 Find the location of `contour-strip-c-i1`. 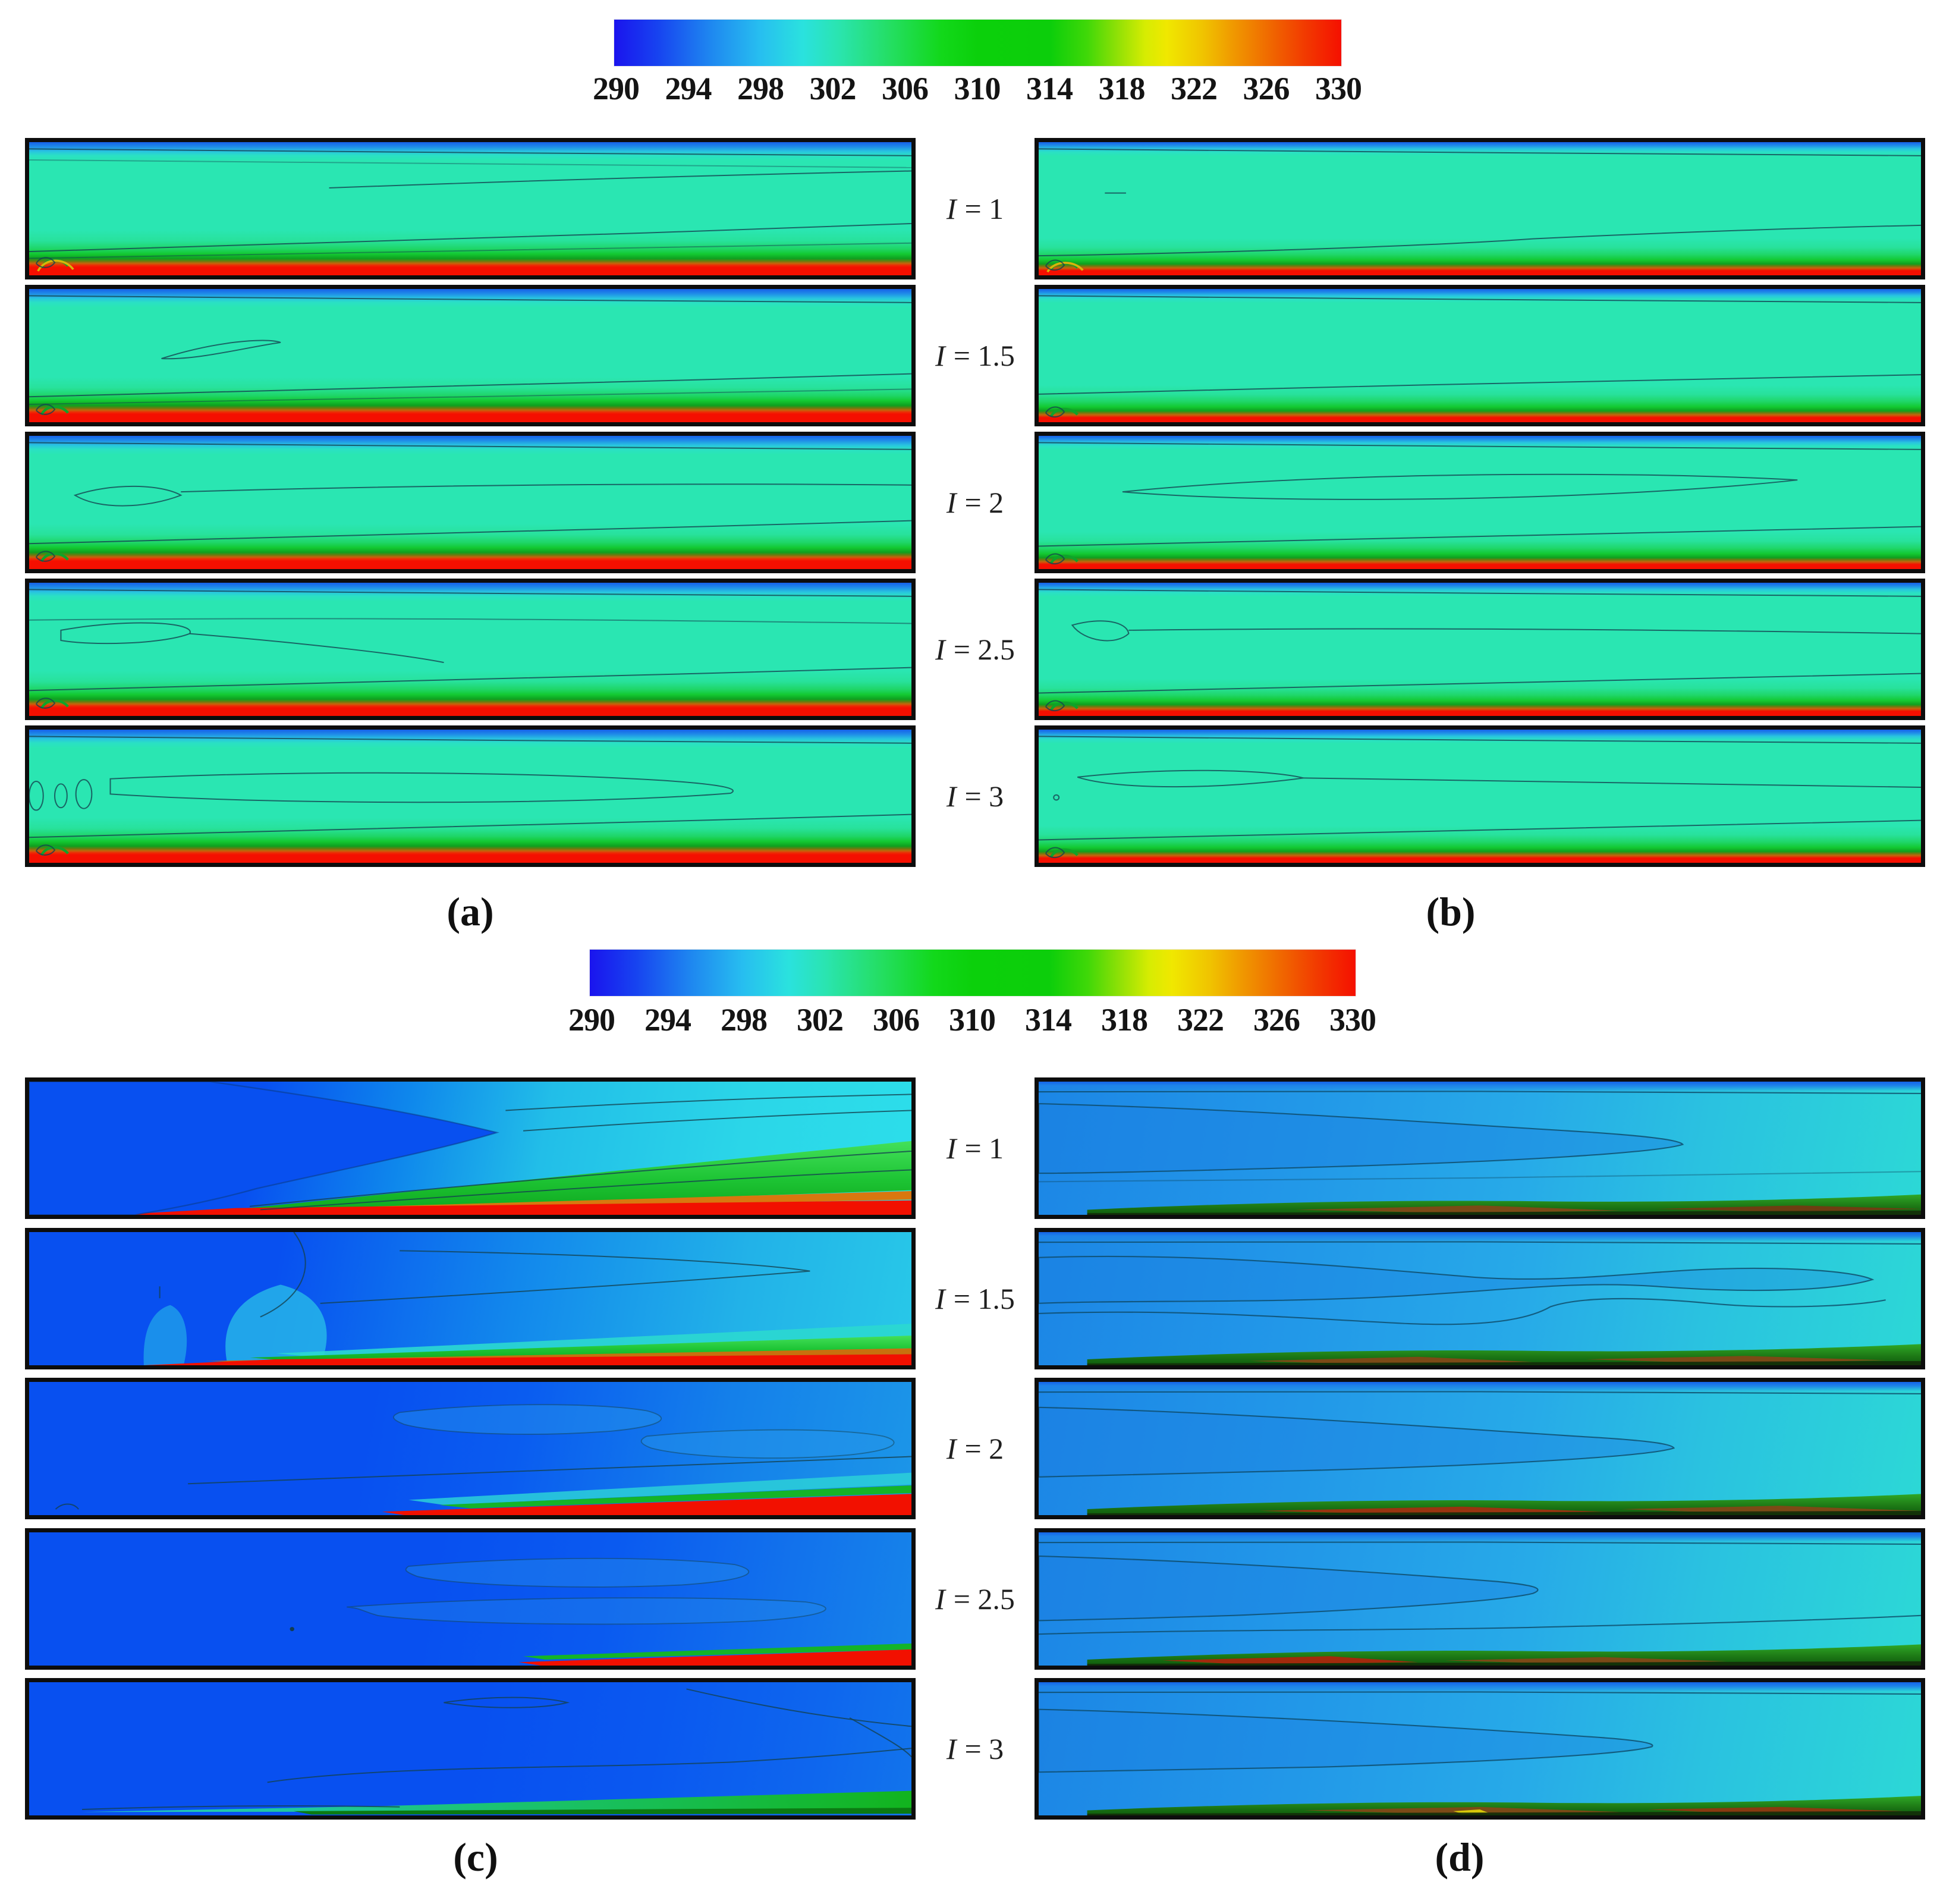

contour-strip-c-i1 is located at coordinates (470, 1148).